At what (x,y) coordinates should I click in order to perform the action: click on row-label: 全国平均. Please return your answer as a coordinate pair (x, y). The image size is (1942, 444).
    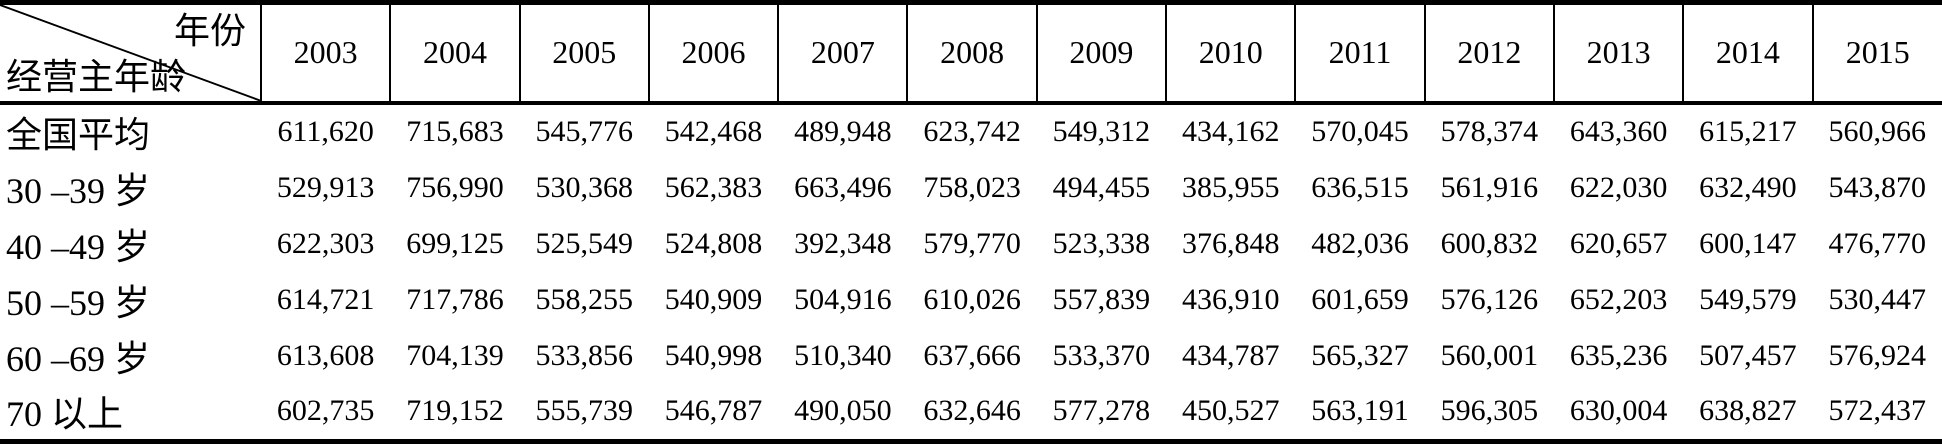
    Looking at the image, I should click on (78, 135).